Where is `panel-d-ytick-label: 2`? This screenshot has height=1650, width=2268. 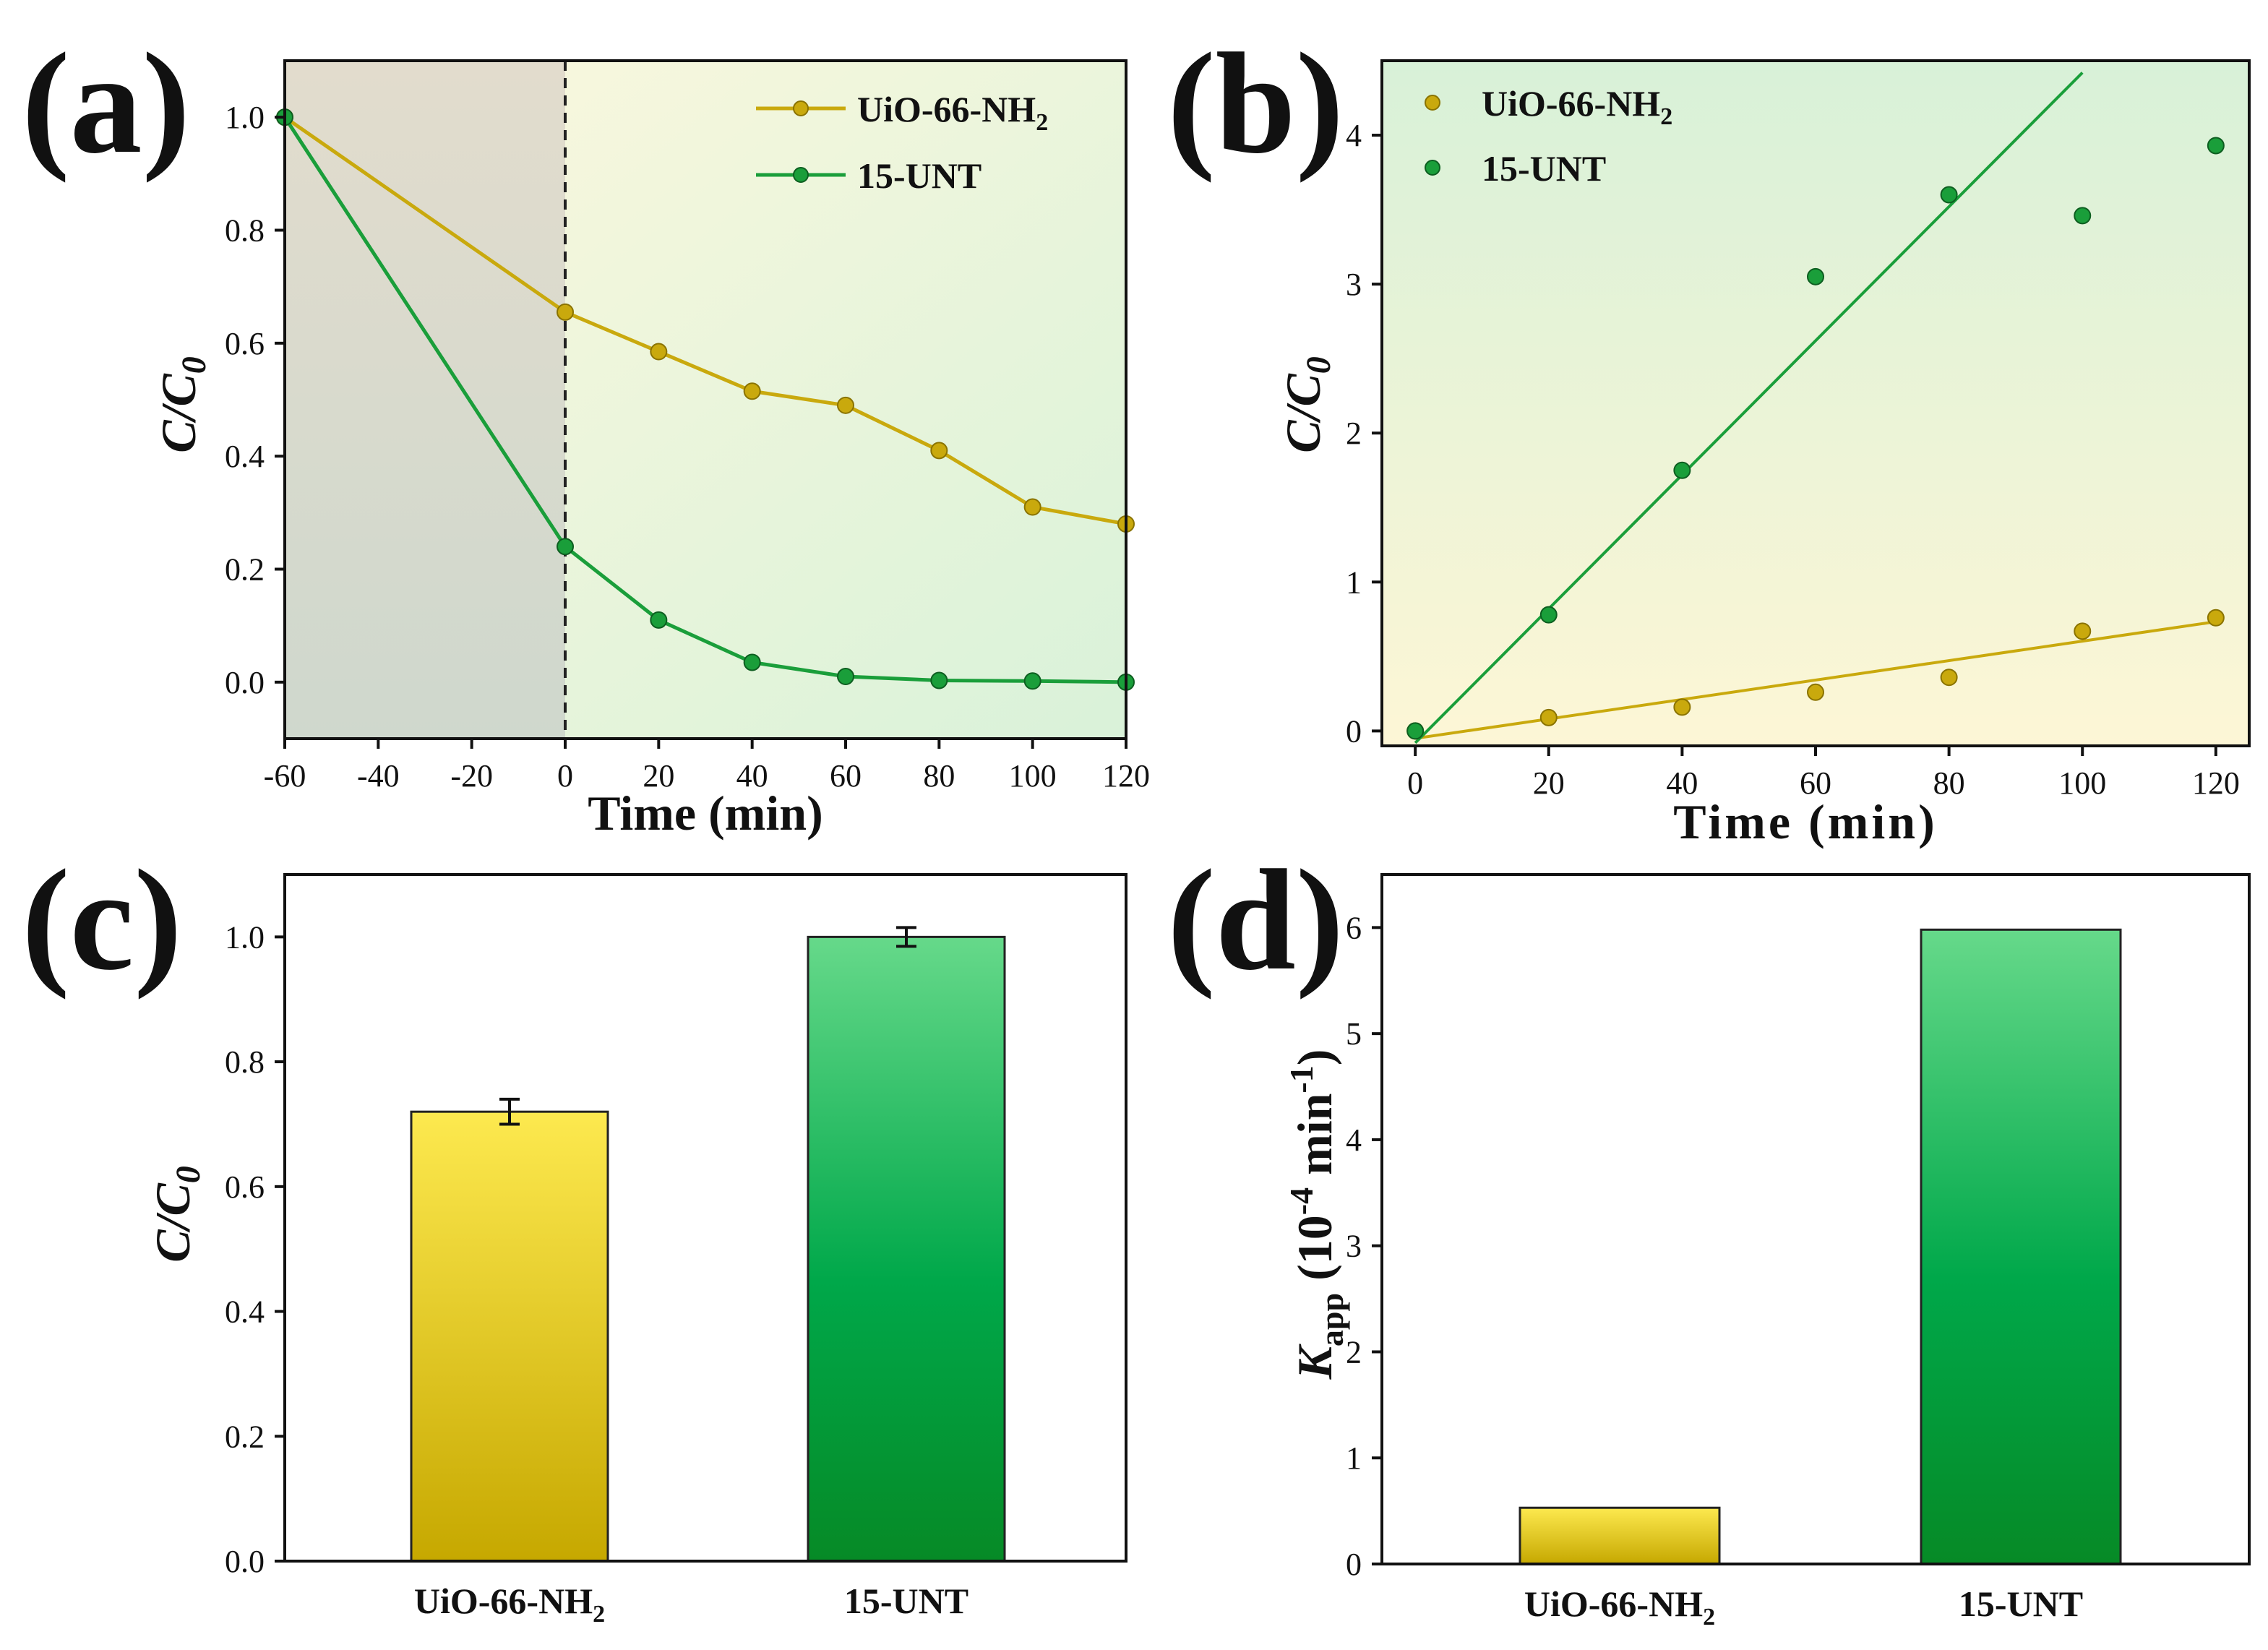
panel-d-ytick-label: 2 is located at coordinates (1354, 1352).